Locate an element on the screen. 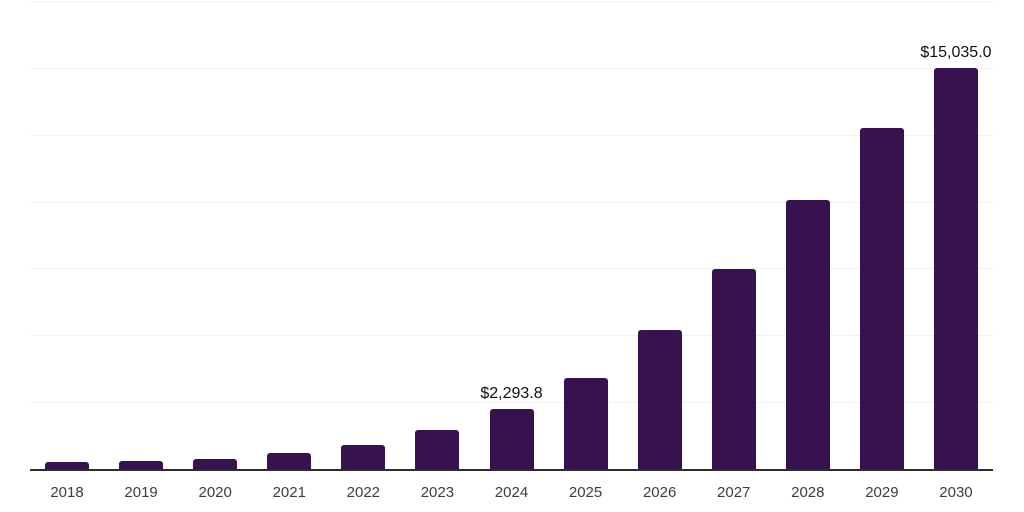  x-tick-label-2020: 2020 is located at coordinates (215, 492).